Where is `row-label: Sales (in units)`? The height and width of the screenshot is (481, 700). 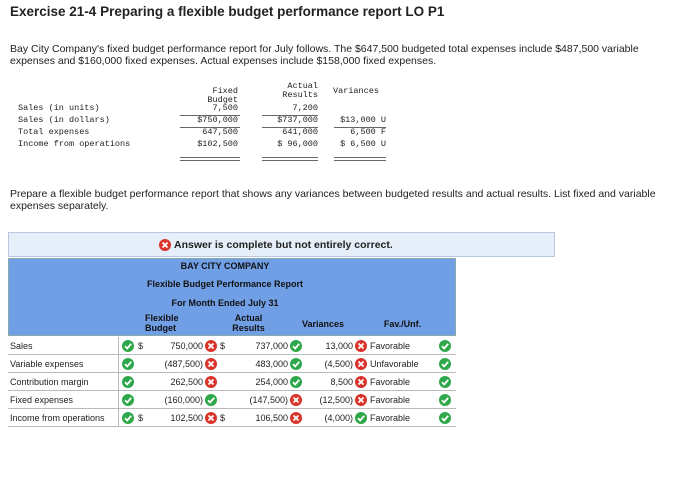 row-label: Sales (in units) is located at coordinates (59, 108).